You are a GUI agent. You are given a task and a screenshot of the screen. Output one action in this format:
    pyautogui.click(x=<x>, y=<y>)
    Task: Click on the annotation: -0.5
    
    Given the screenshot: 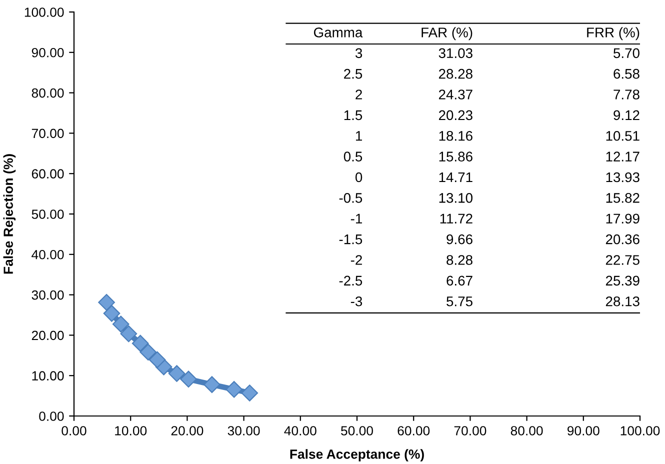 What is the action you would take?
    pyautogui.click(x=350, y=198)
    